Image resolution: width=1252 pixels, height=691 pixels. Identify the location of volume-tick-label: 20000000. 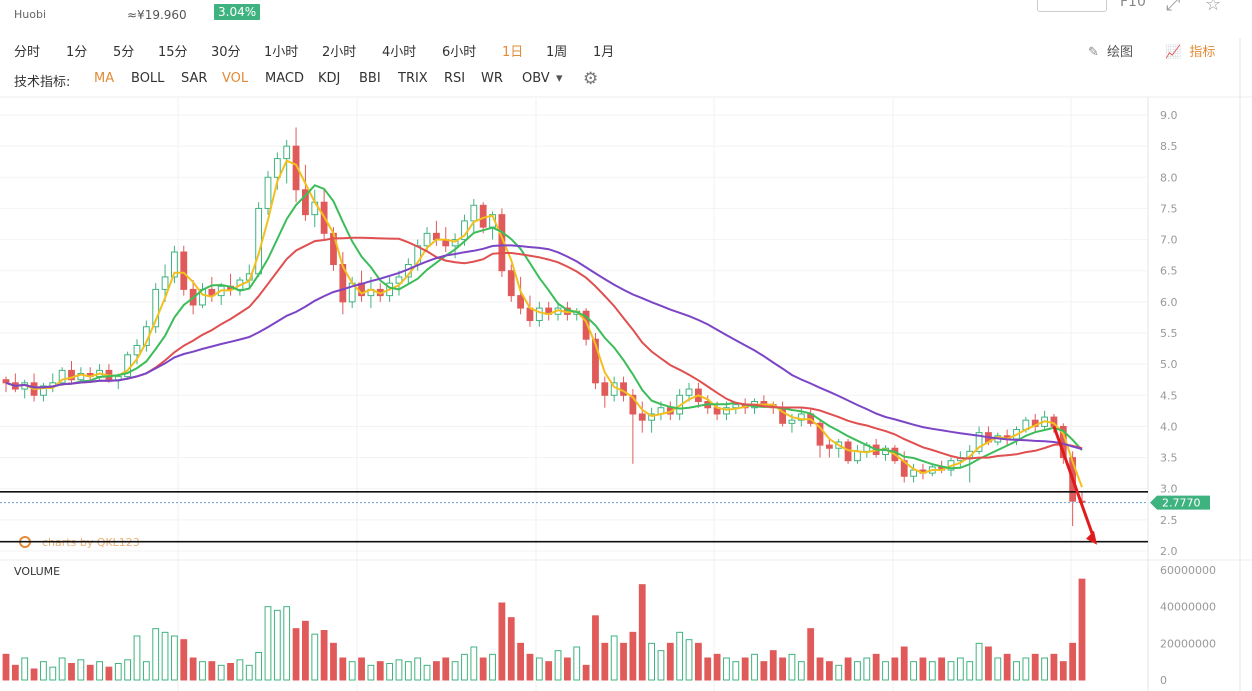
(1188, 643).